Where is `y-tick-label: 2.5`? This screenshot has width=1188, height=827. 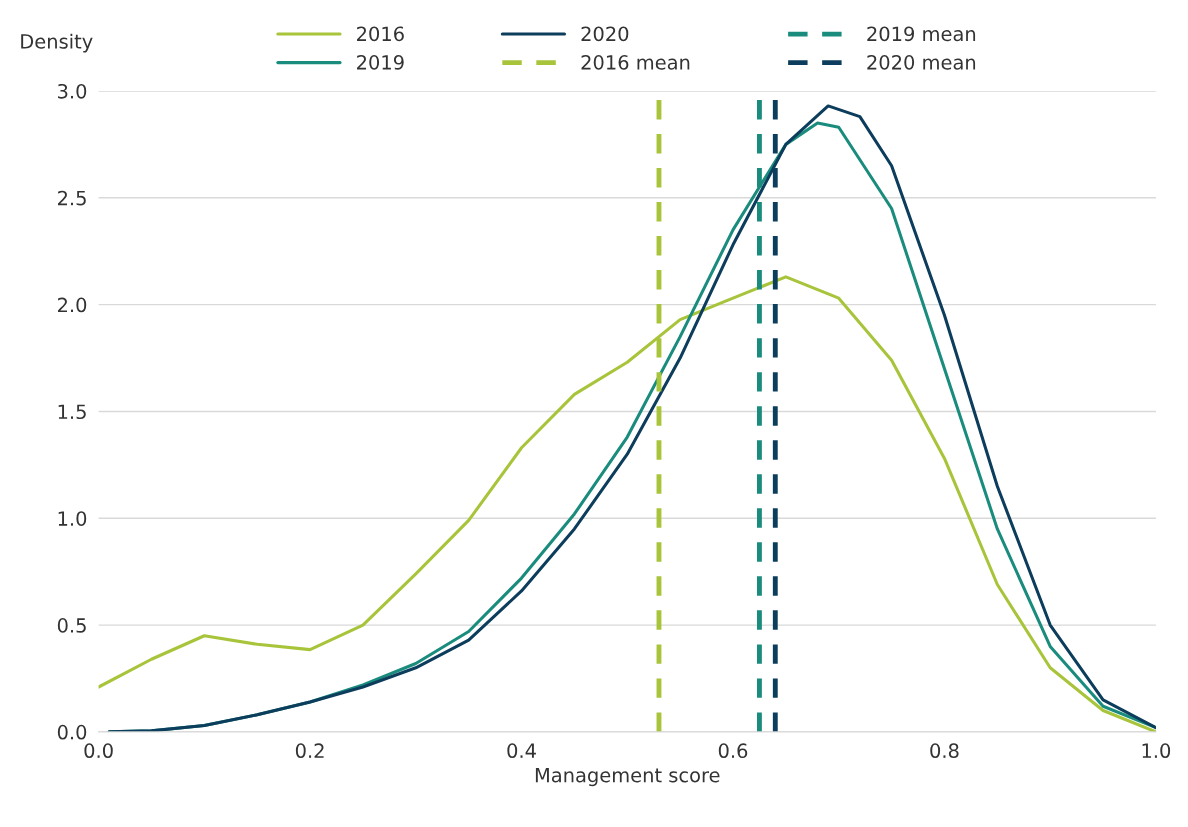
y-tick-label: 2.5 is located at coordinates (72, 198).